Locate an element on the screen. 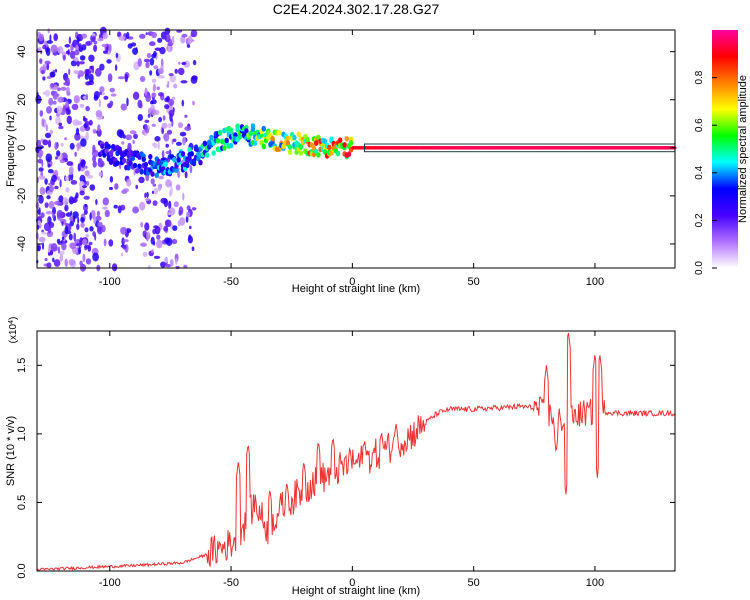 Image resolution: width=750 pixels, height=600 pixels. y-tick-label: 1.5 is located at coordinates (22, 365).